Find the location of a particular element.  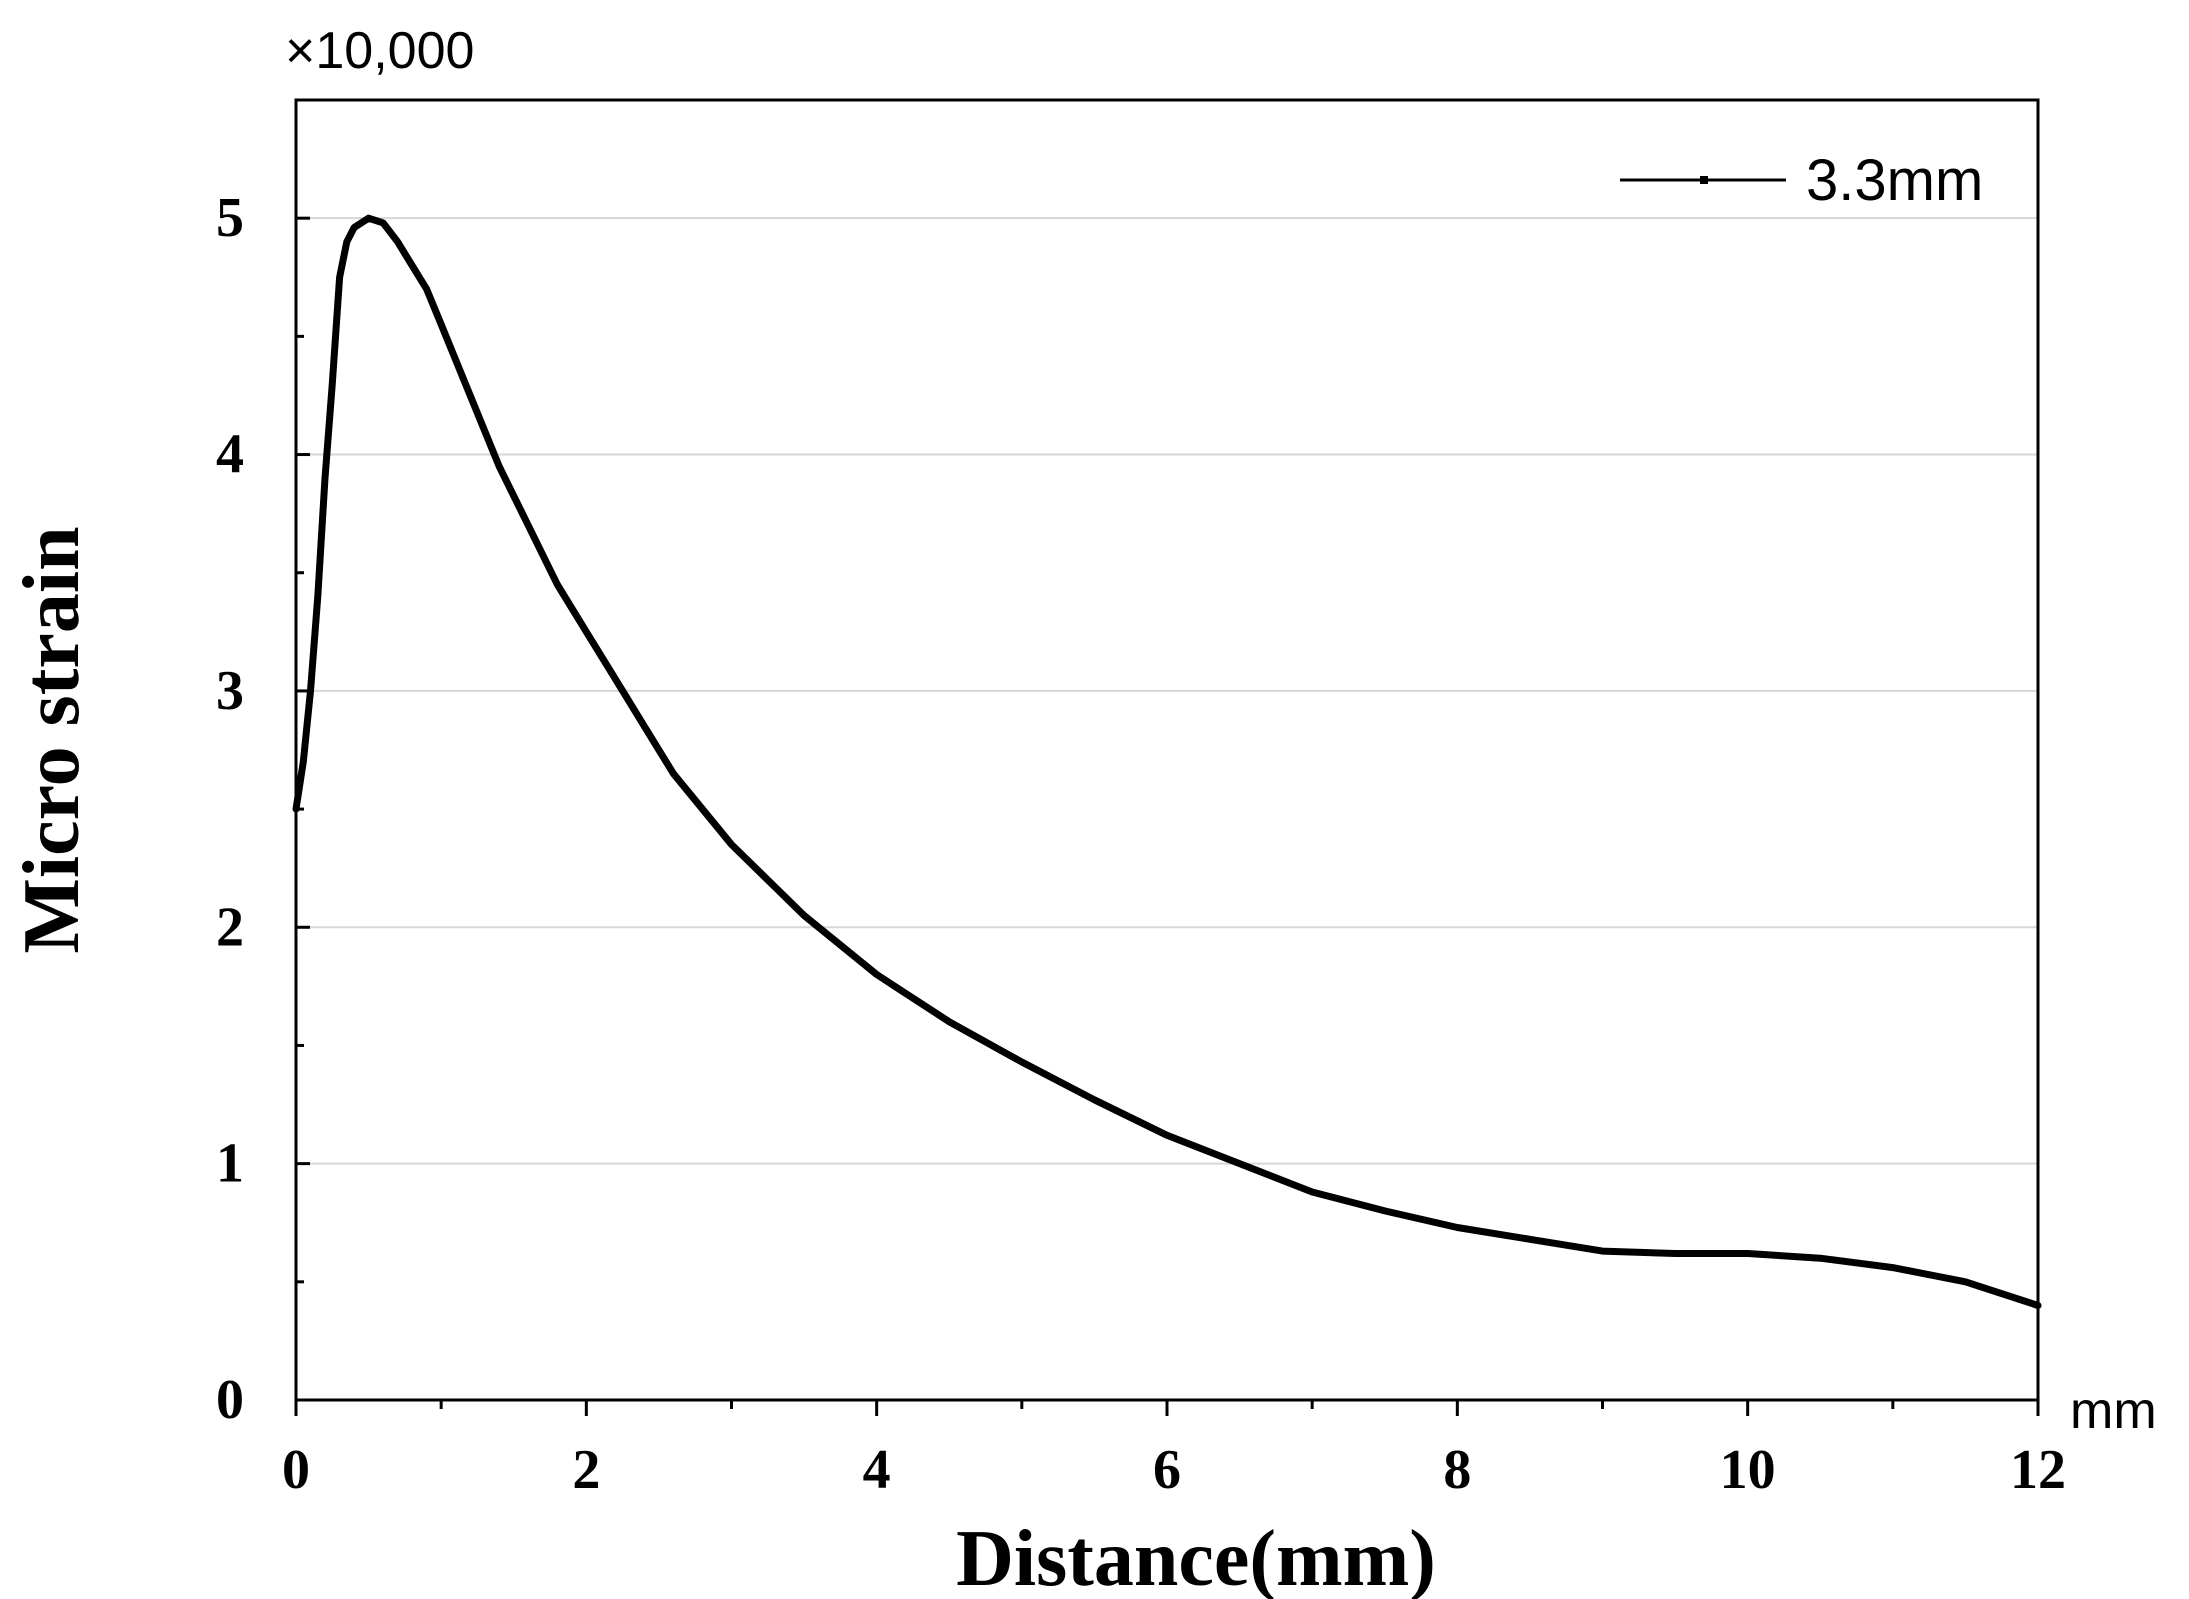

x-tick-label: 4 is located at coordinates (877, 1470).